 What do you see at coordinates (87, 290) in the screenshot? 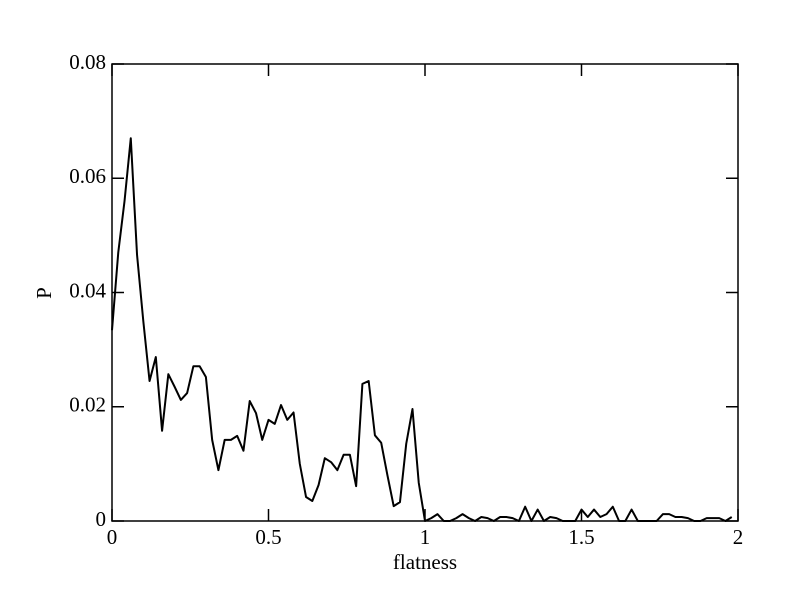
I see `y-tick-label: 0.04` at bounding box center [87, 290].